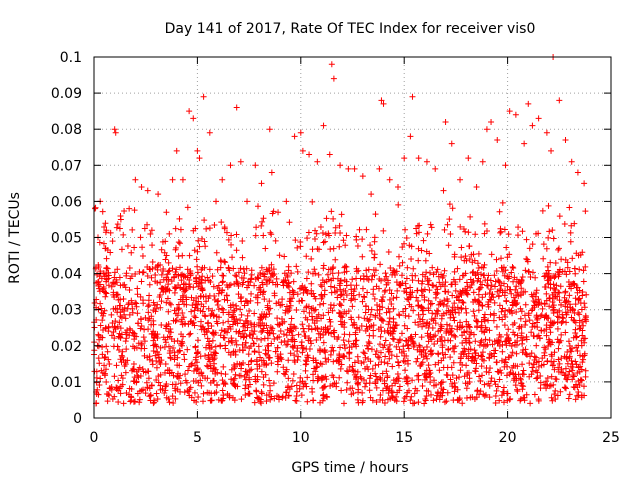 The image size is (640, 480). Describe the element at coordinates (66, 166) in the screenshot. I see `y-tick-label: 0.07` at that location.